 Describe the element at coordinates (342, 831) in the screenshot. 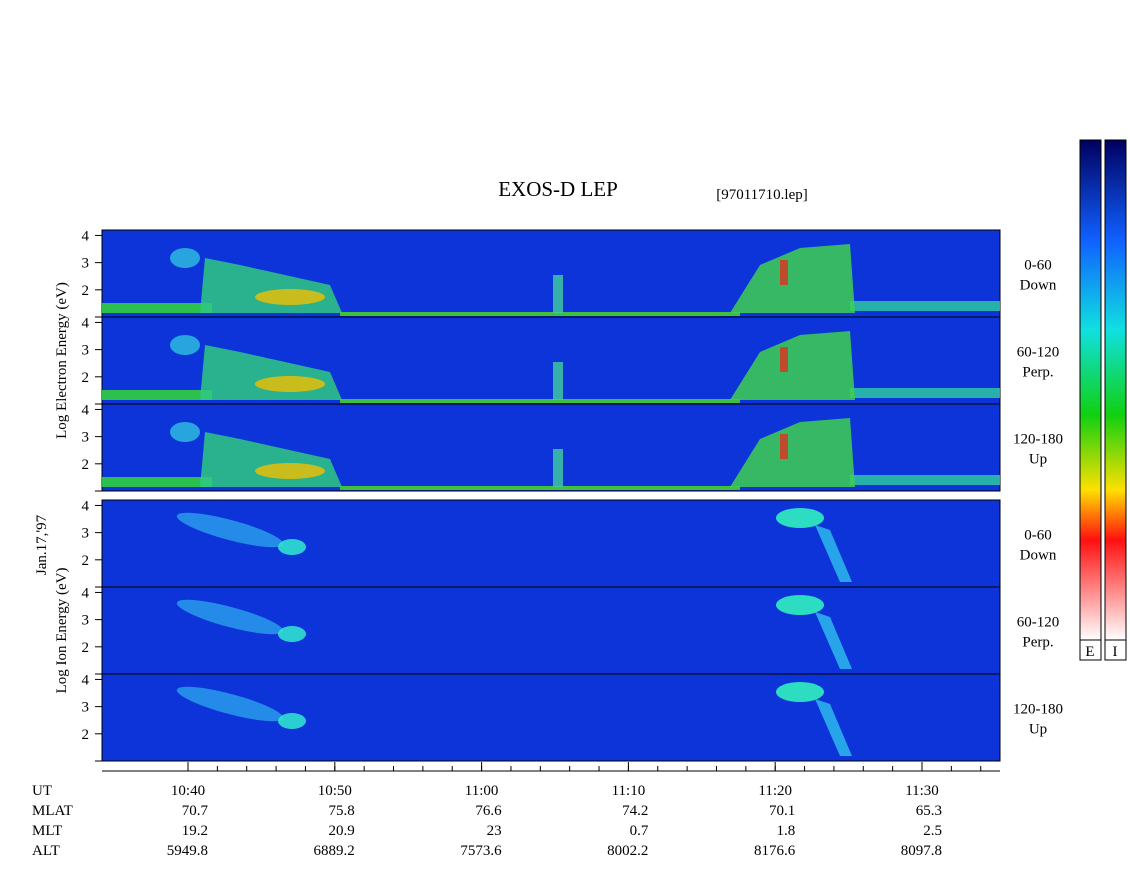

I see `ephemeris-value: 20.9` at that location.